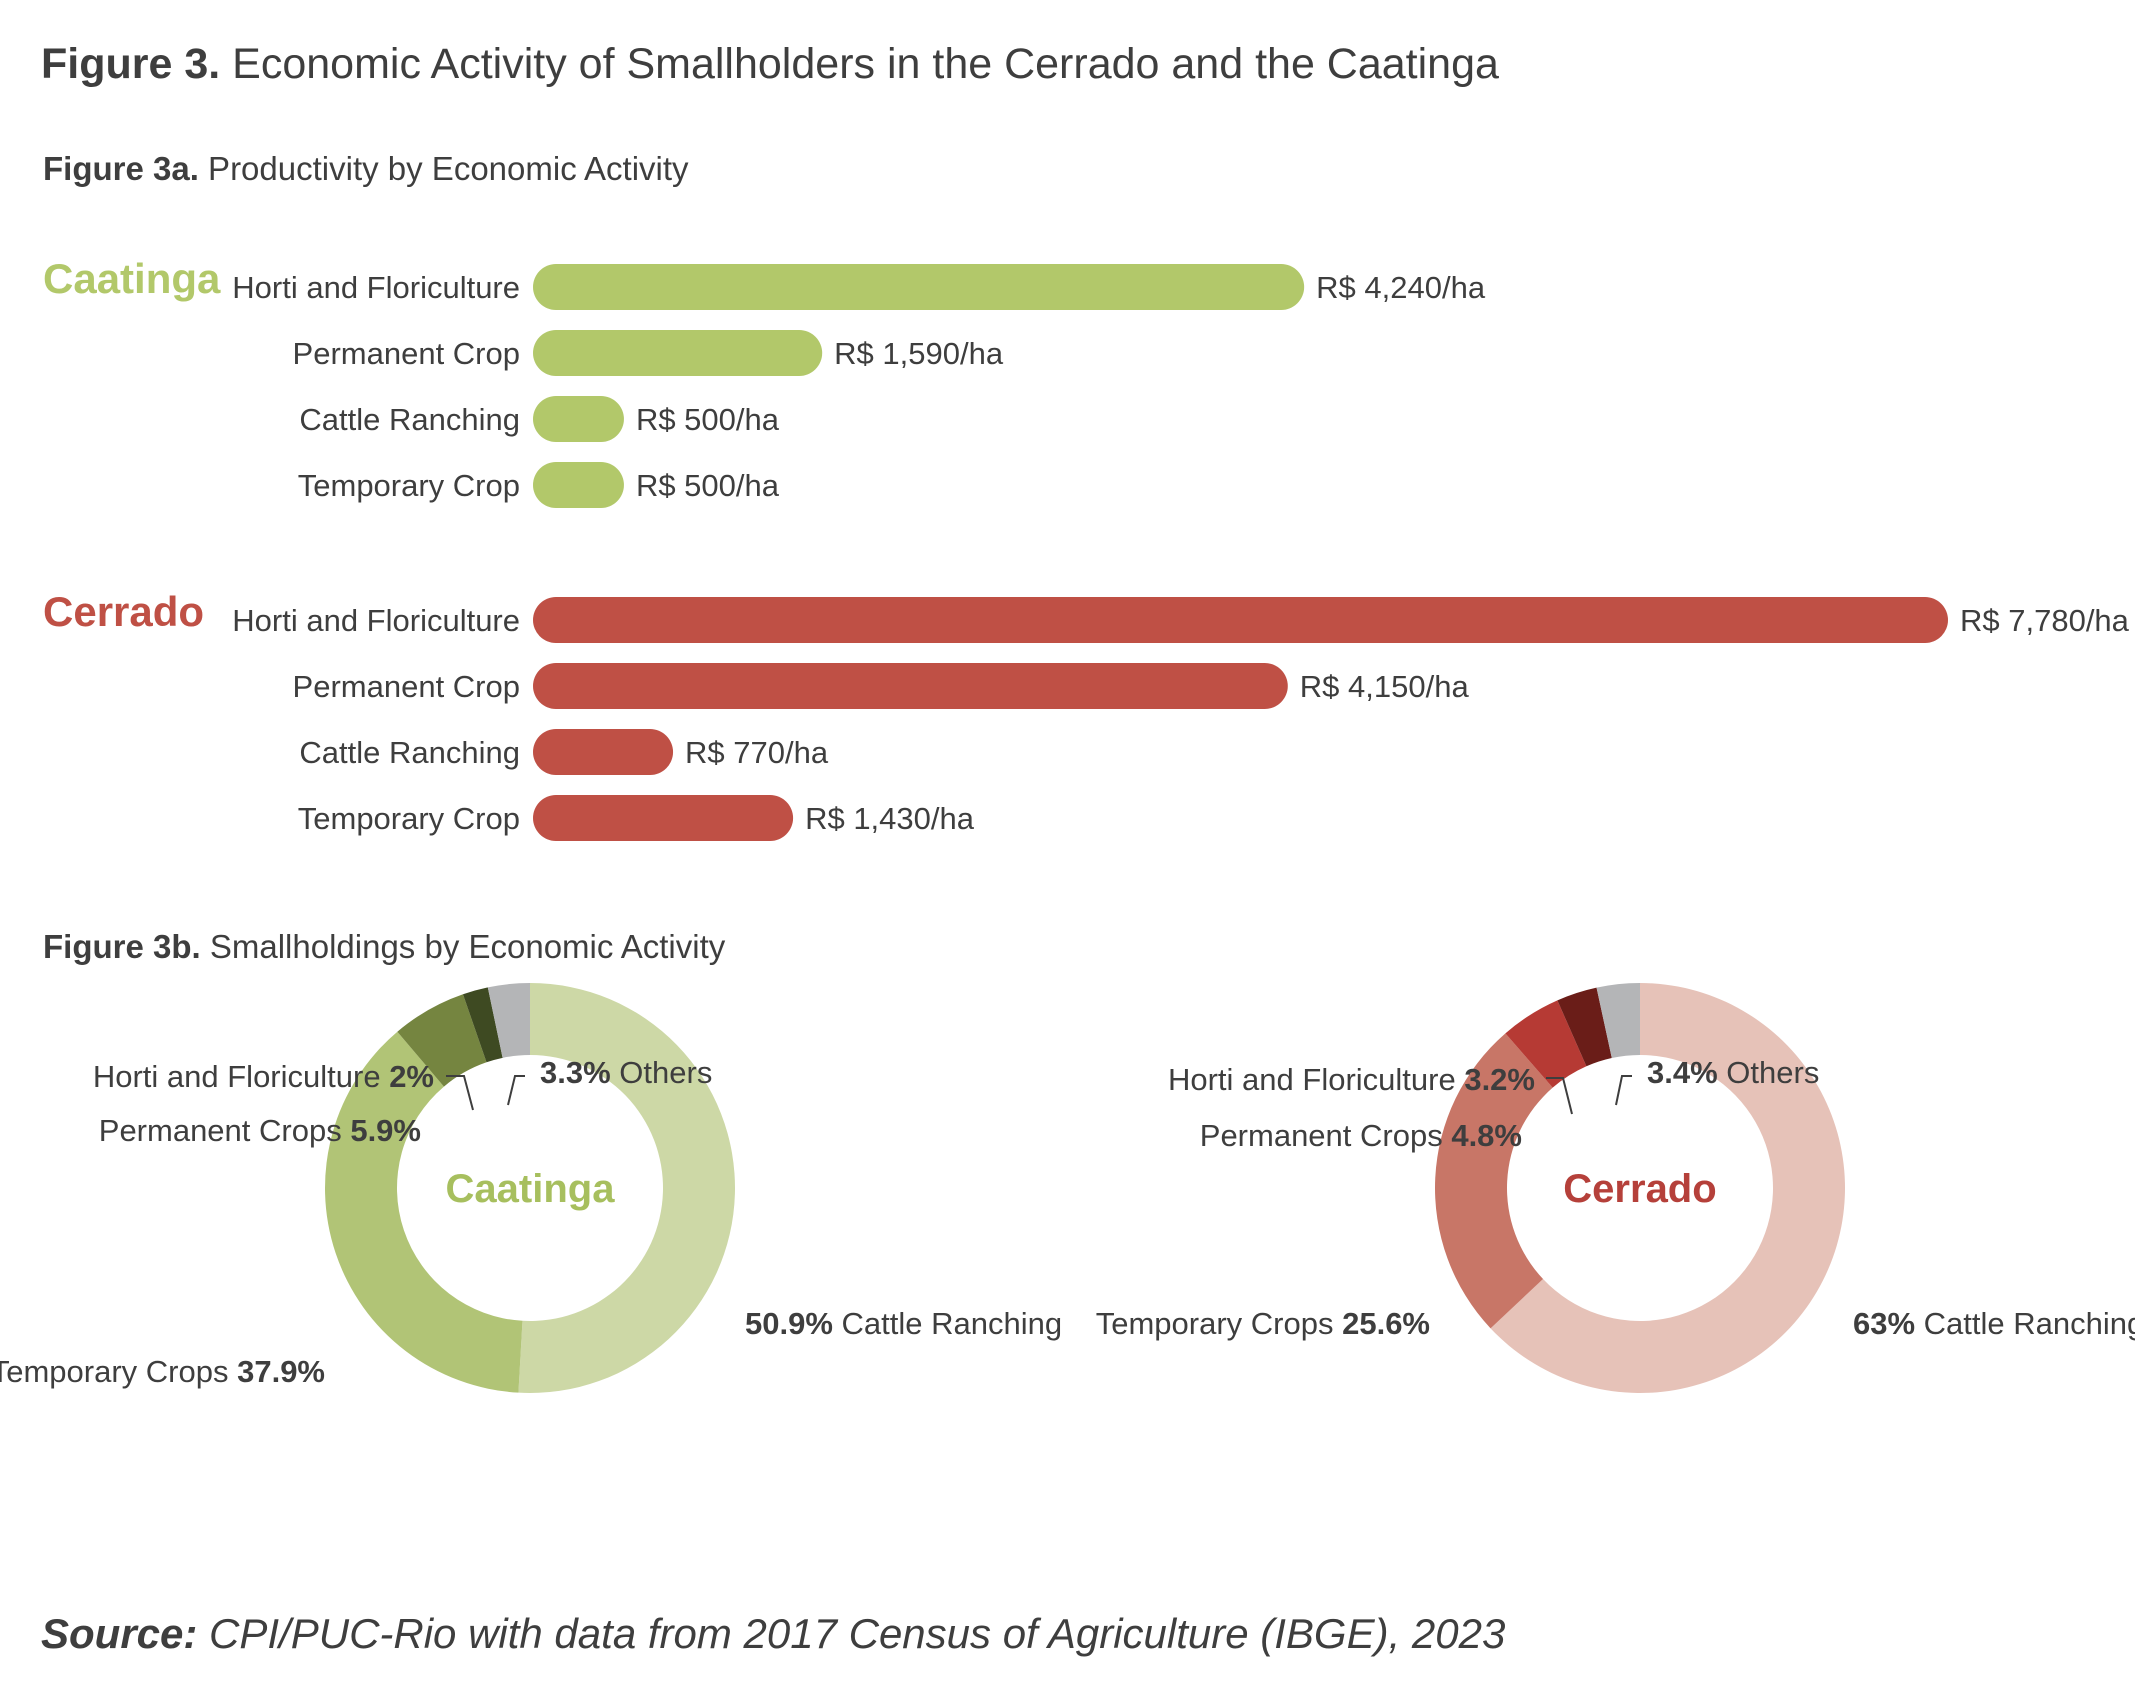  I want to click on bar-value-label: R$ 1,430/ha, so click(890, 818).